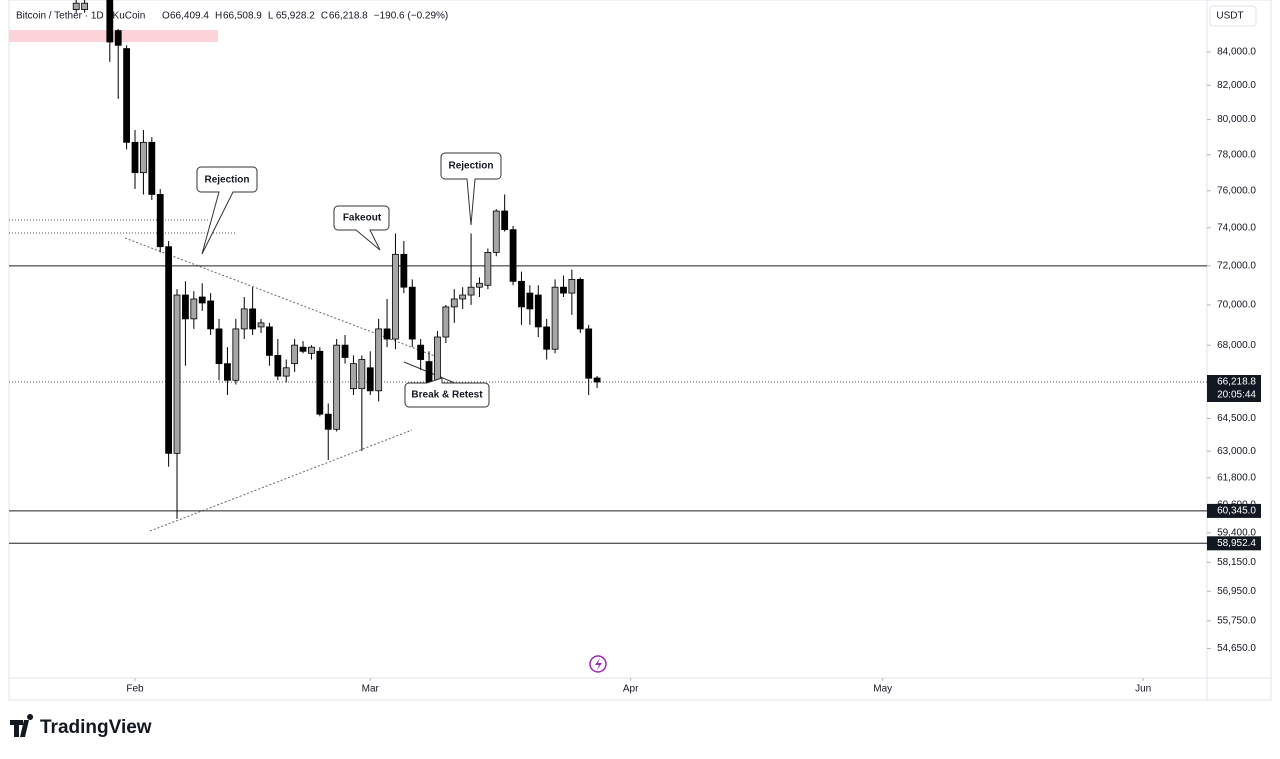  Describe the element at coordinates (1236, 395) in the screenshot. I see `countdown: 20:05:44` at that location.